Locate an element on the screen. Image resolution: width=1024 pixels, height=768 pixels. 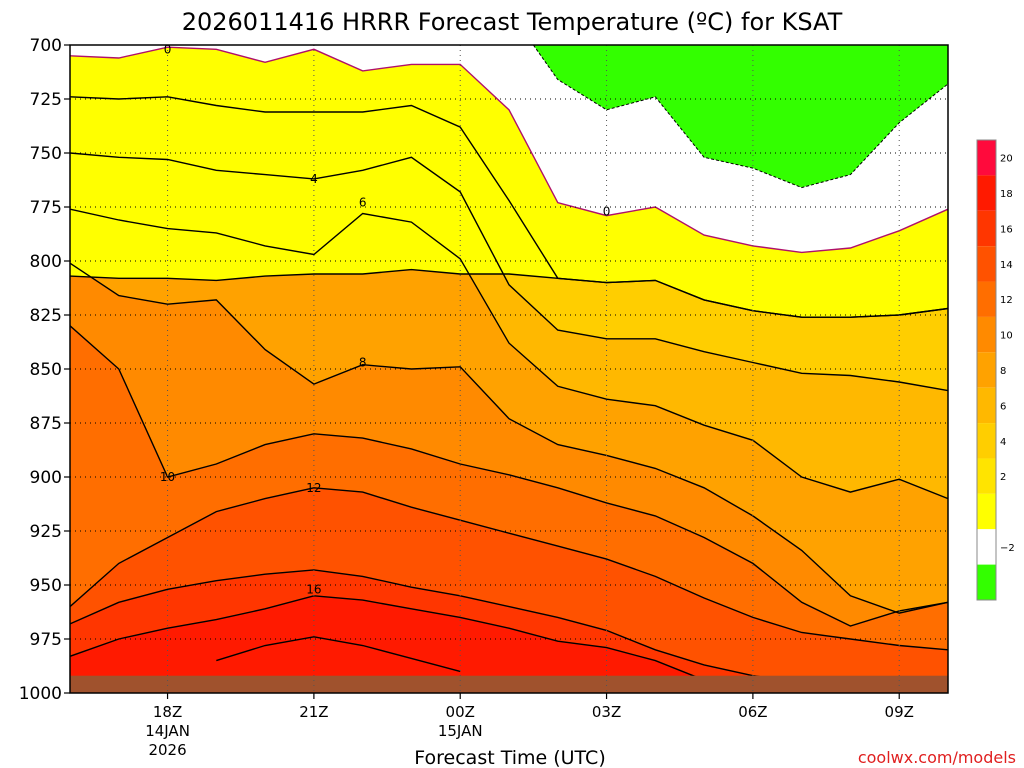
contour-label-4: 8 is located at coordinates (363, 363).